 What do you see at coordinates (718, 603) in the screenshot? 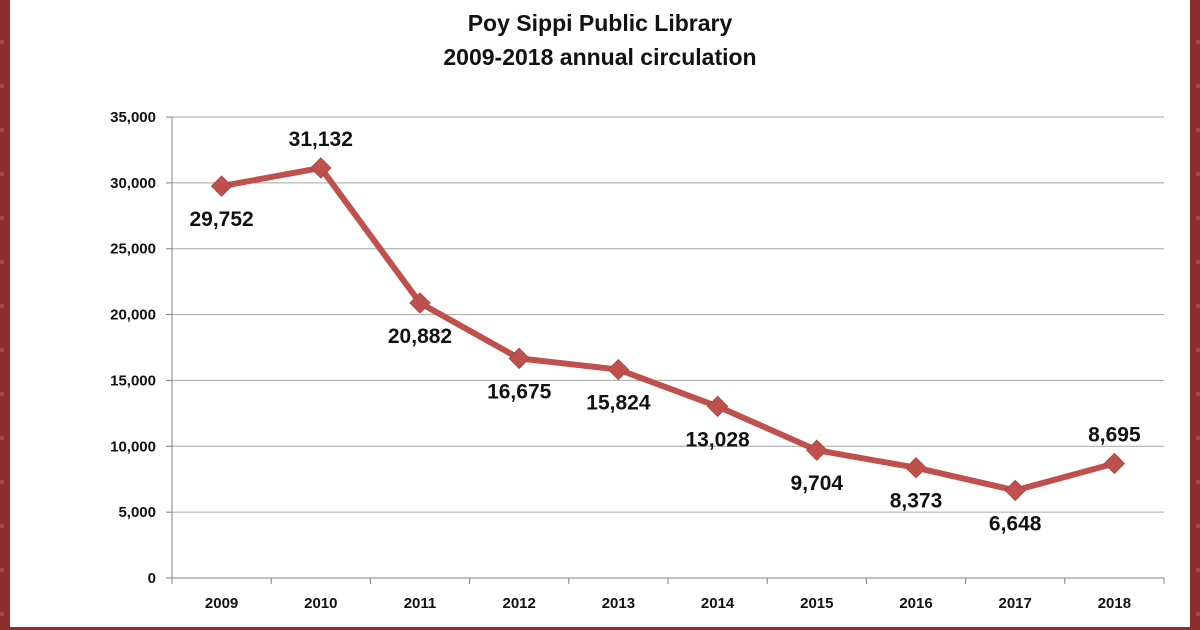
I see `x-tick-label: 2014` at bounding box center [718, 603].